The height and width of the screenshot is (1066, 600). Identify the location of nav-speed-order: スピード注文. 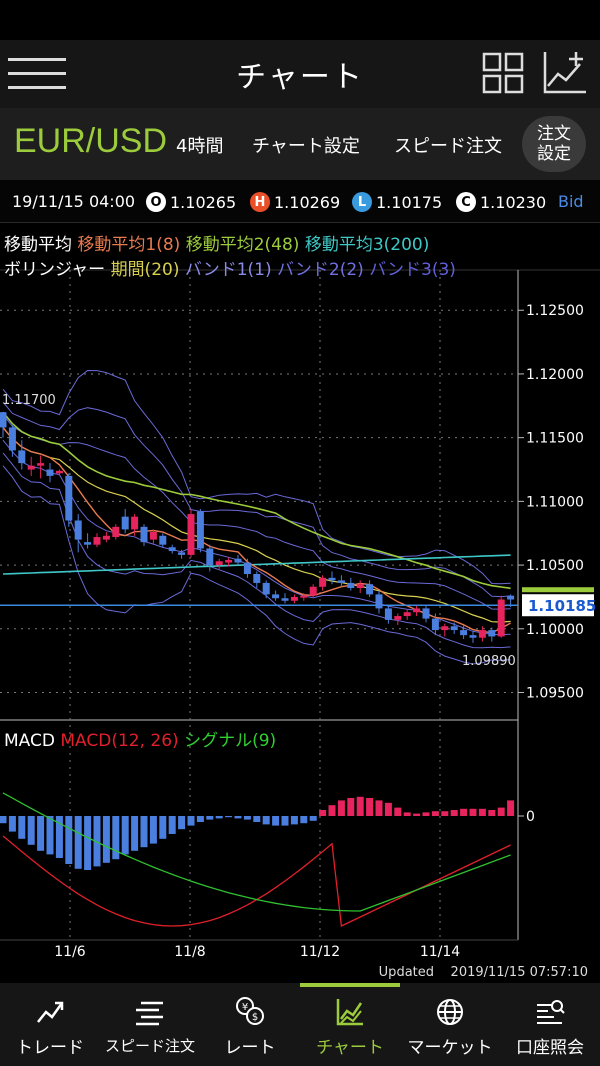
(150, 1024).